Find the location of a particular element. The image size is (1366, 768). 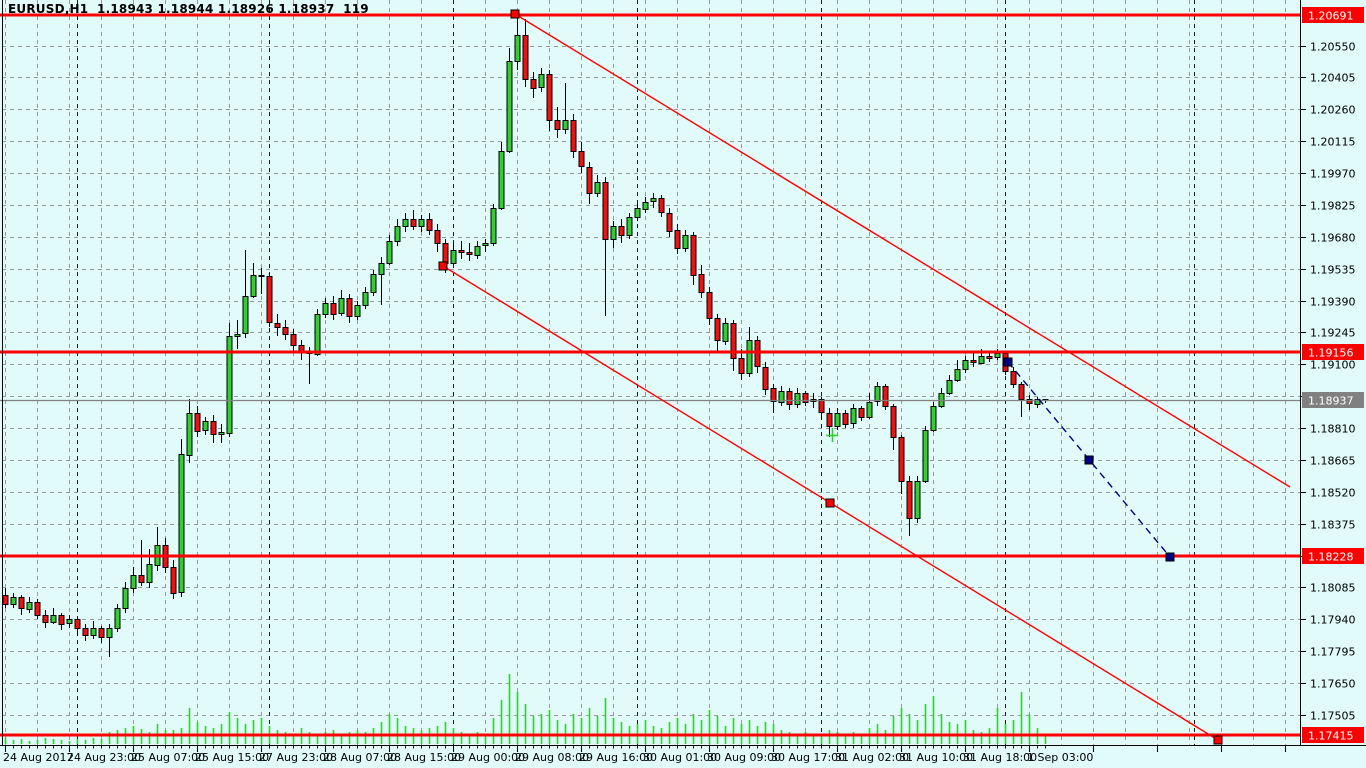

price-axis-label: 1.19100 is located at coordinates (1333, 365).